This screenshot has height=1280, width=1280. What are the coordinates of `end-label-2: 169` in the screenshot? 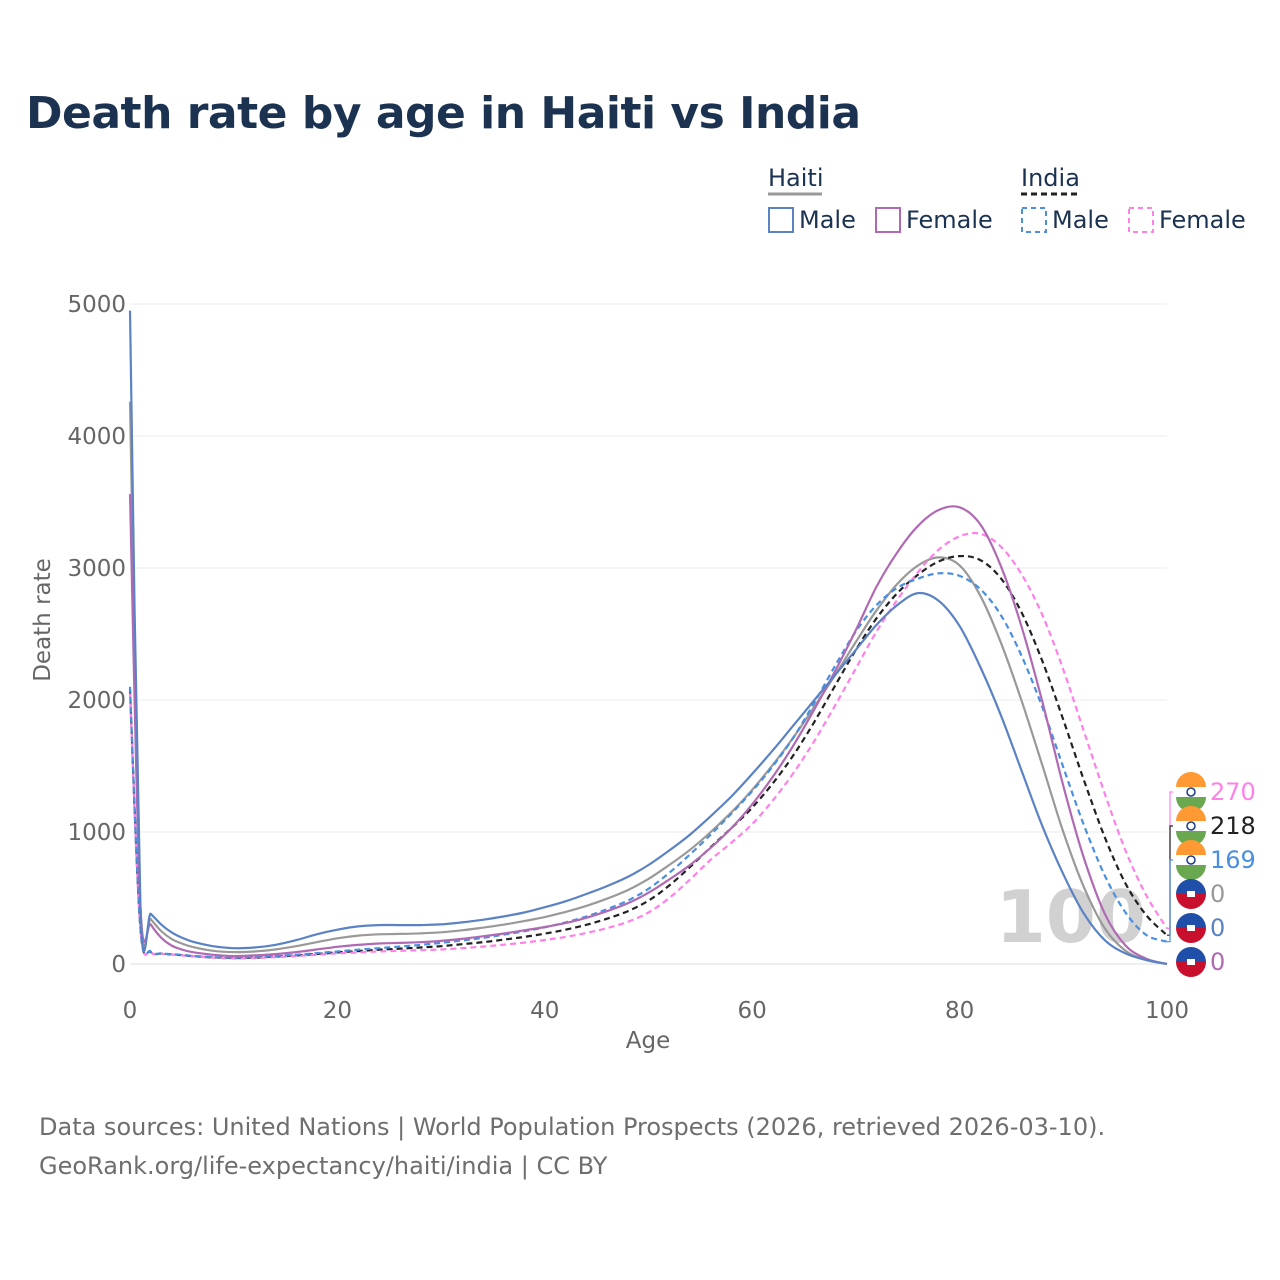 It's located at (1216, 860).